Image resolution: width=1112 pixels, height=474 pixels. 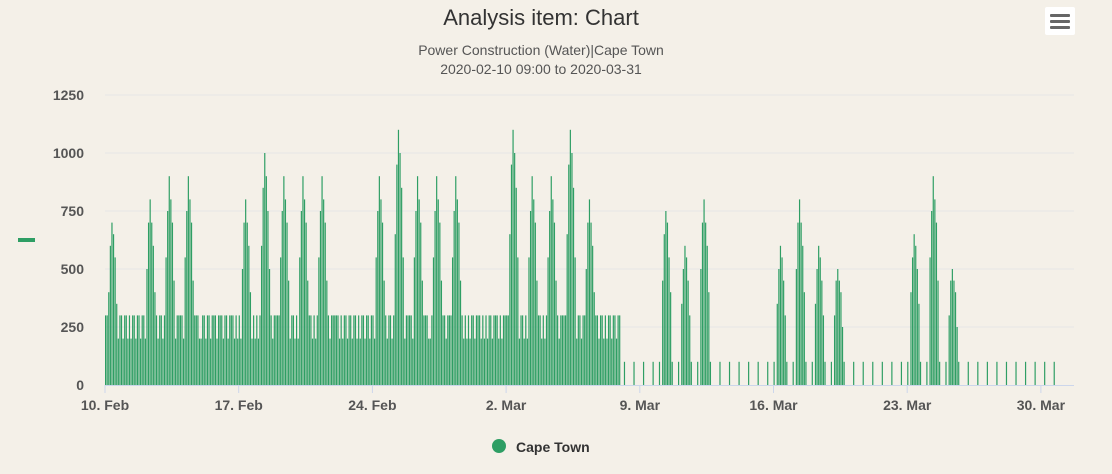 What do you see at coordinates (541, 447) in the screenshot?
I see `legend: Cape Town` at bounding box center [541, 447].